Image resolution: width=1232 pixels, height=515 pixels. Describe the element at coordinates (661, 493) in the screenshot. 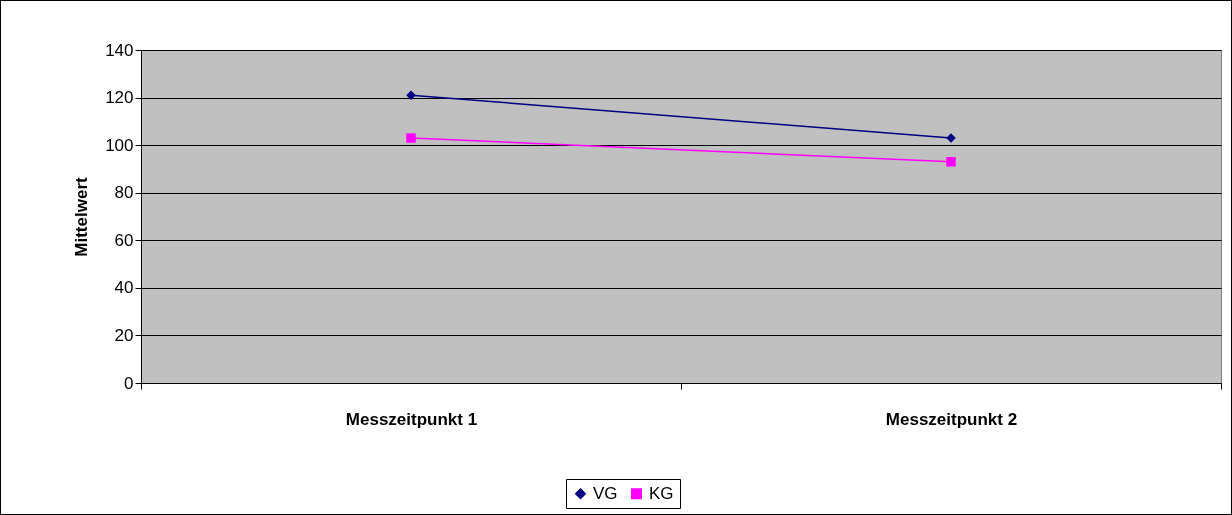

I see `legend-label: KG` at that location.